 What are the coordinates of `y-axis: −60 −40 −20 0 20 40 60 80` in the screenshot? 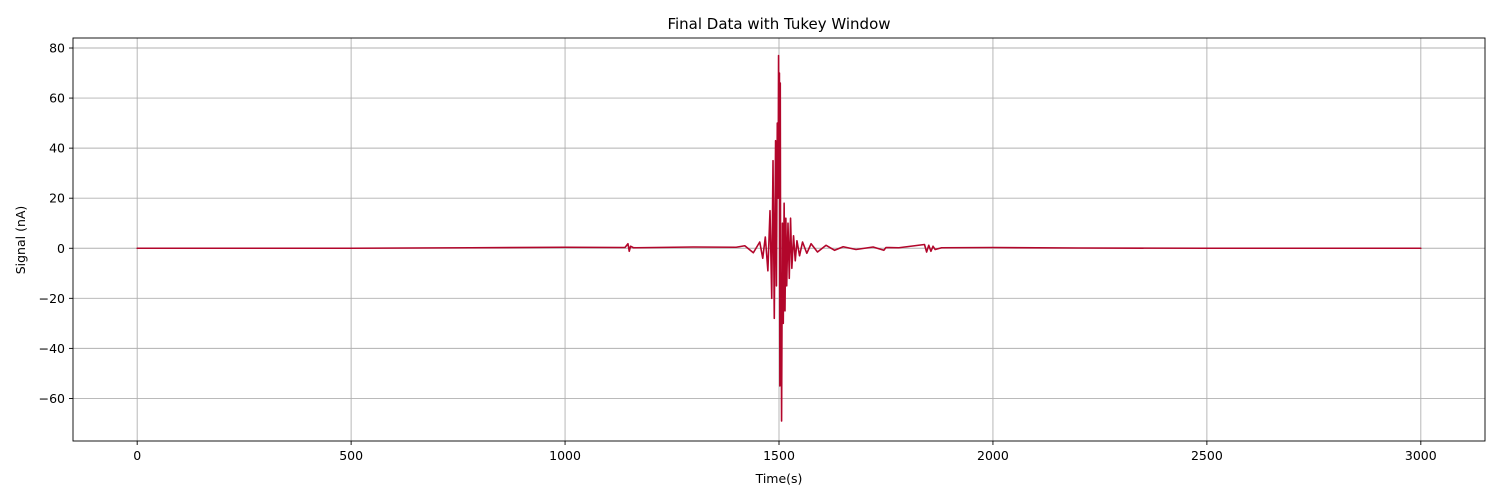 It's located at (56, 223).